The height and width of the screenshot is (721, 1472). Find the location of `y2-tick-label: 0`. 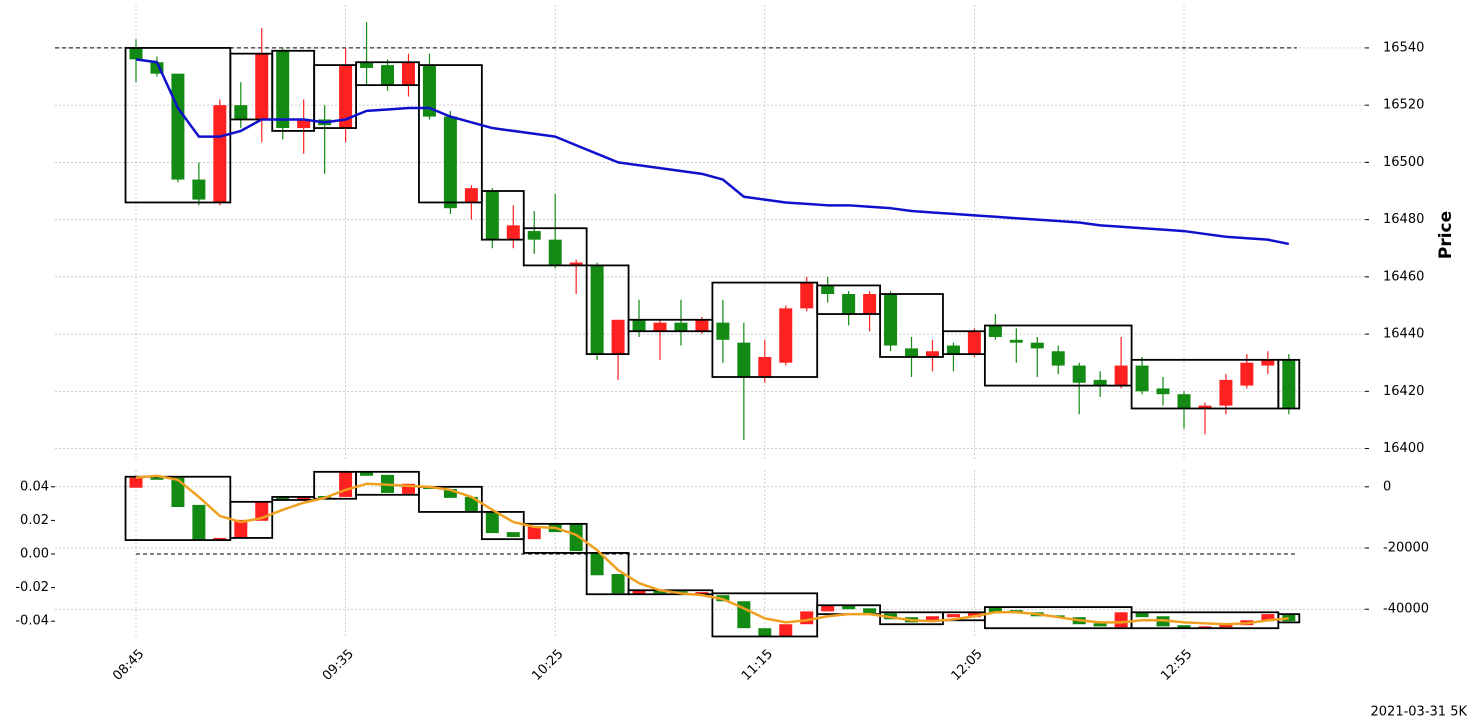

y2-tick-label: 0 is located at coordinates (1387, 486).